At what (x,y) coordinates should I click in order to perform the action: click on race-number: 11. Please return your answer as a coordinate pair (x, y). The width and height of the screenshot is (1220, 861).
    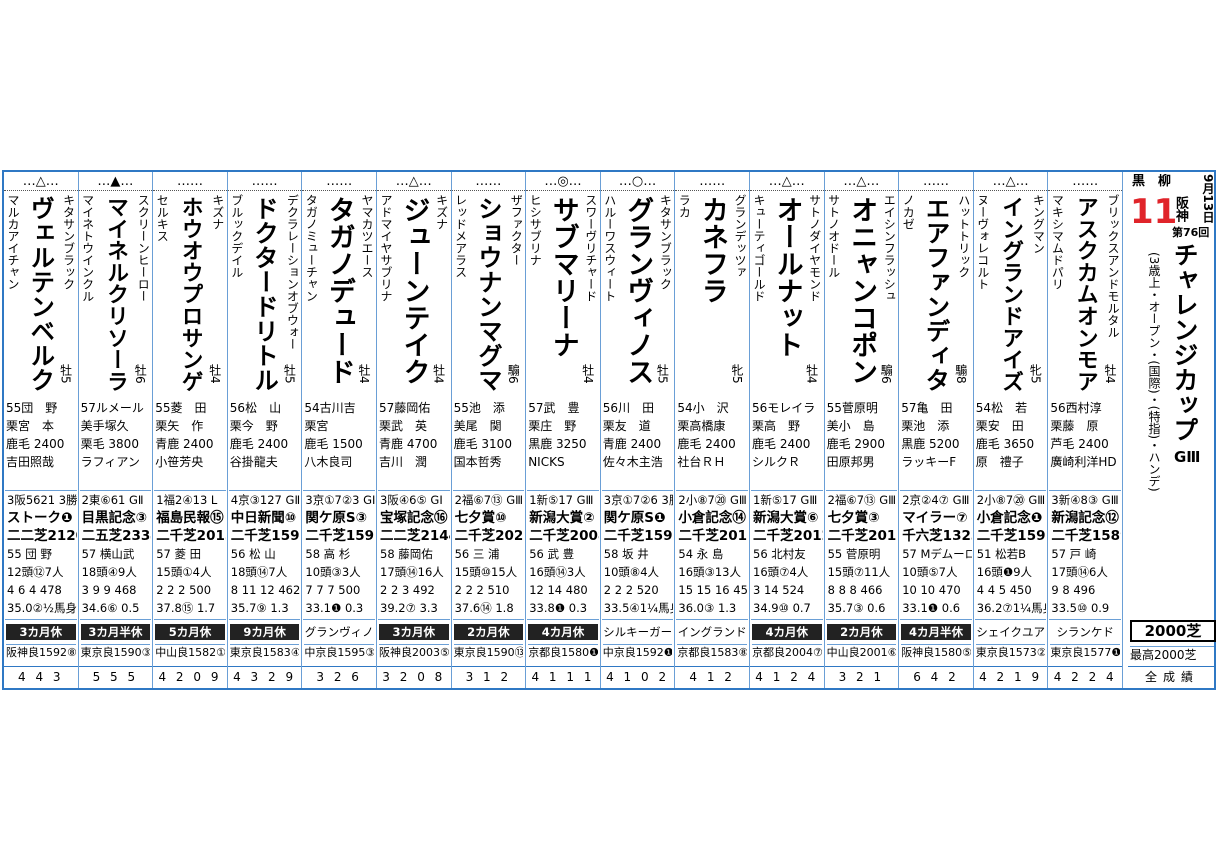
    Looking at the image, I should click on (1154, 212).